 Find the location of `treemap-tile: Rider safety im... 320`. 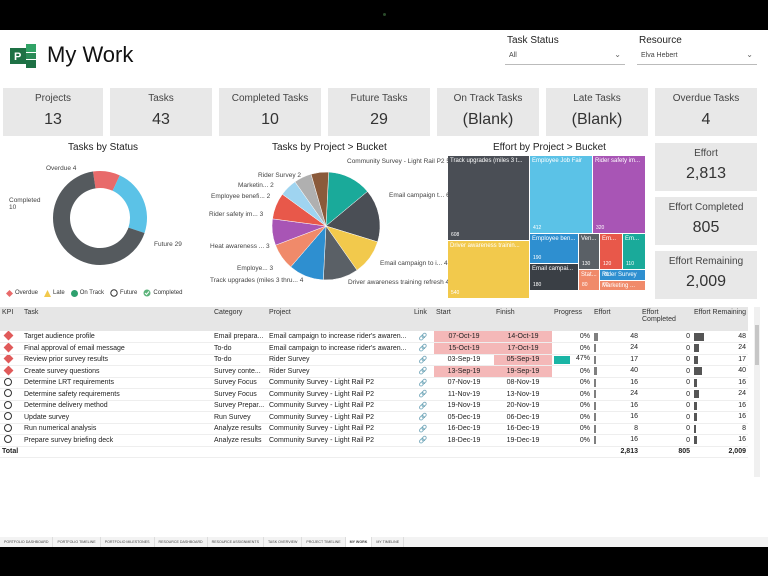

treemap-tile: Rider safety im... 320 is located at coordinates (619, 195).